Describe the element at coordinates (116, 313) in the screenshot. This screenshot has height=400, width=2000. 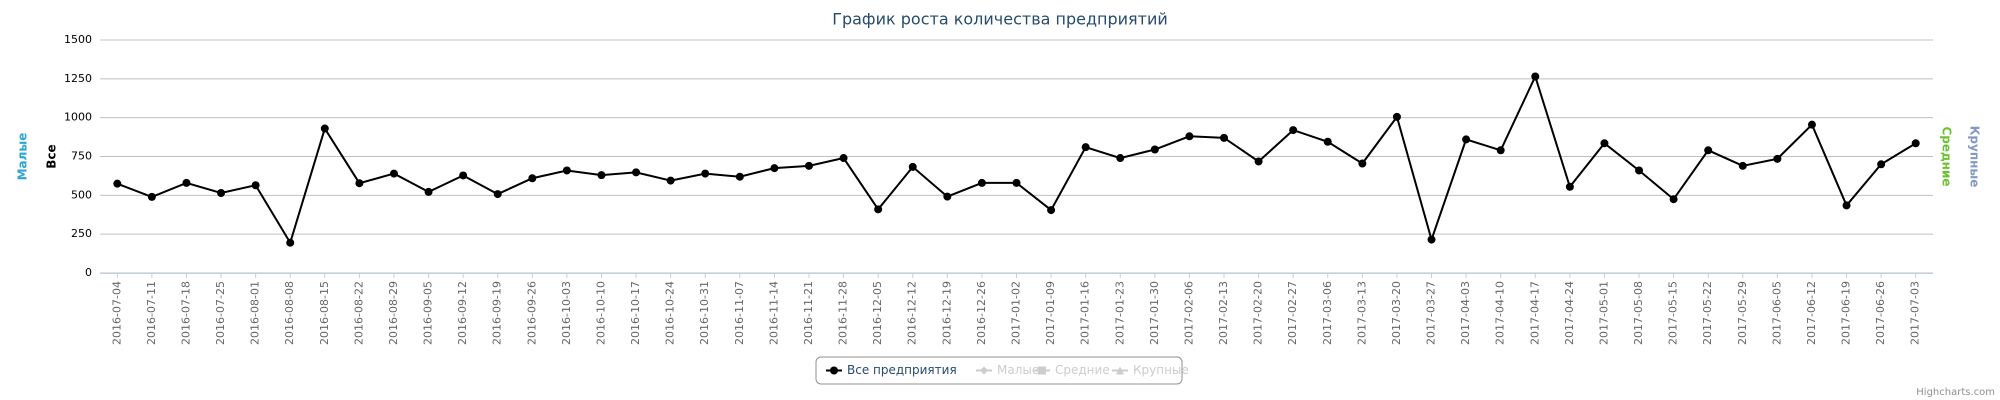
I see `x-tick-label: 2016-07-04` at that location.